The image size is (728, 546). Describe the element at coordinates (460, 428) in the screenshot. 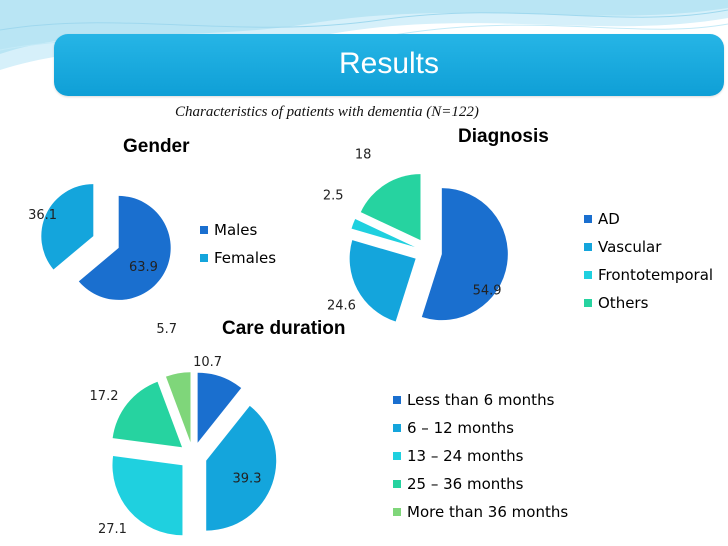

I see `legend-label: 6 – 12 months` at that location.